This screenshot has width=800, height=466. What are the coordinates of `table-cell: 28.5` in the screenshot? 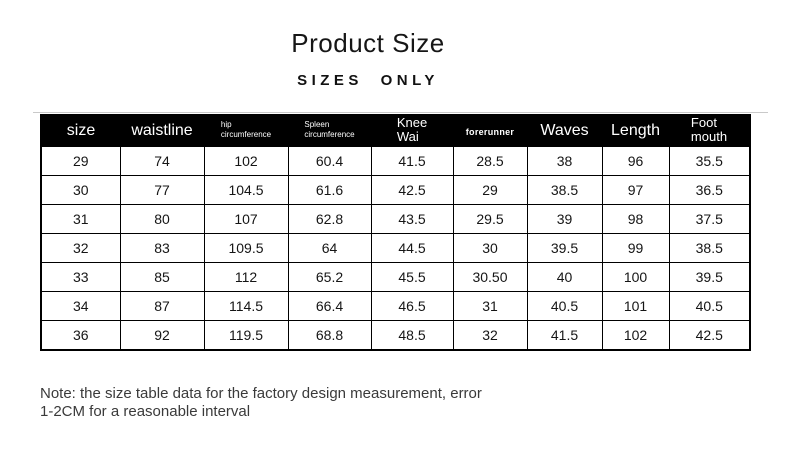 It's located at (490, 161).